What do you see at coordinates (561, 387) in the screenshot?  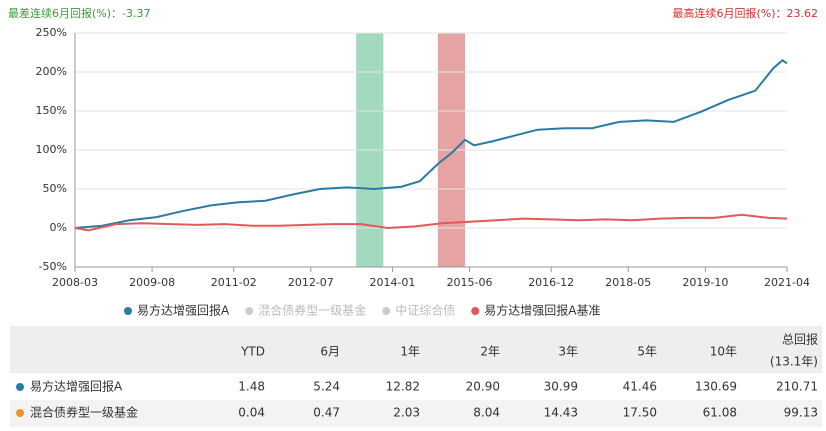 I see `cell: 30.99` at bounding box center [561, 387].